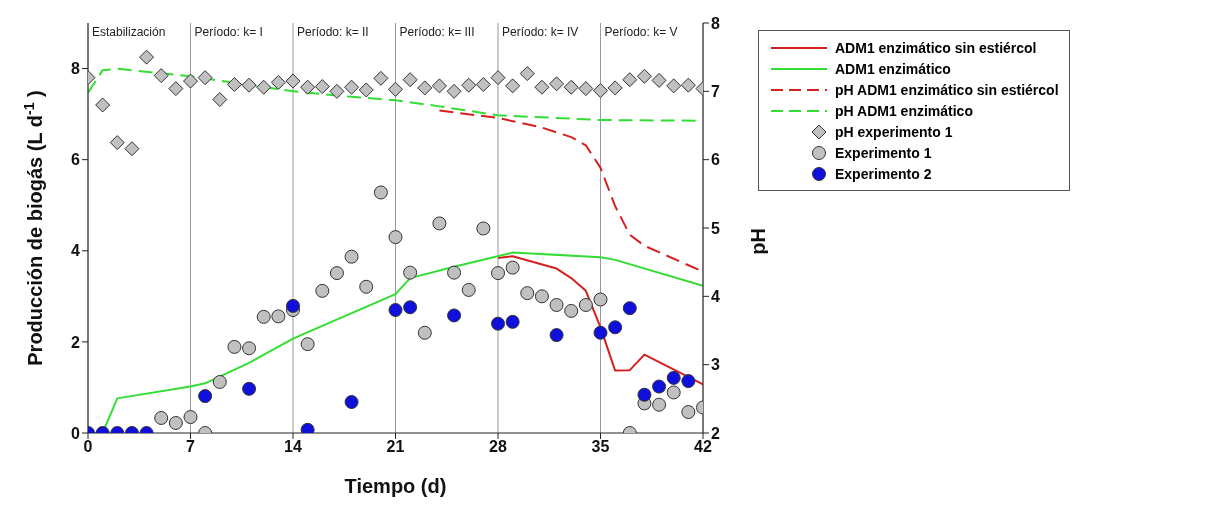 This screenshot has width=1218, height=529. What do you see at coordinates (498, 447) in the screenshot?
I see `x-tick-label: 28` at bounding box center [498, 447].